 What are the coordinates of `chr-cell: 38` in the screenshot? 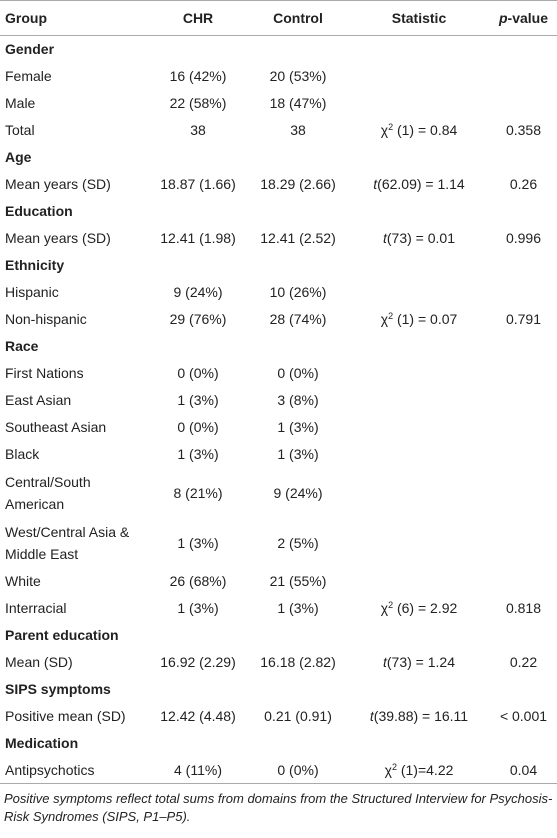 It's located at (198, 130).